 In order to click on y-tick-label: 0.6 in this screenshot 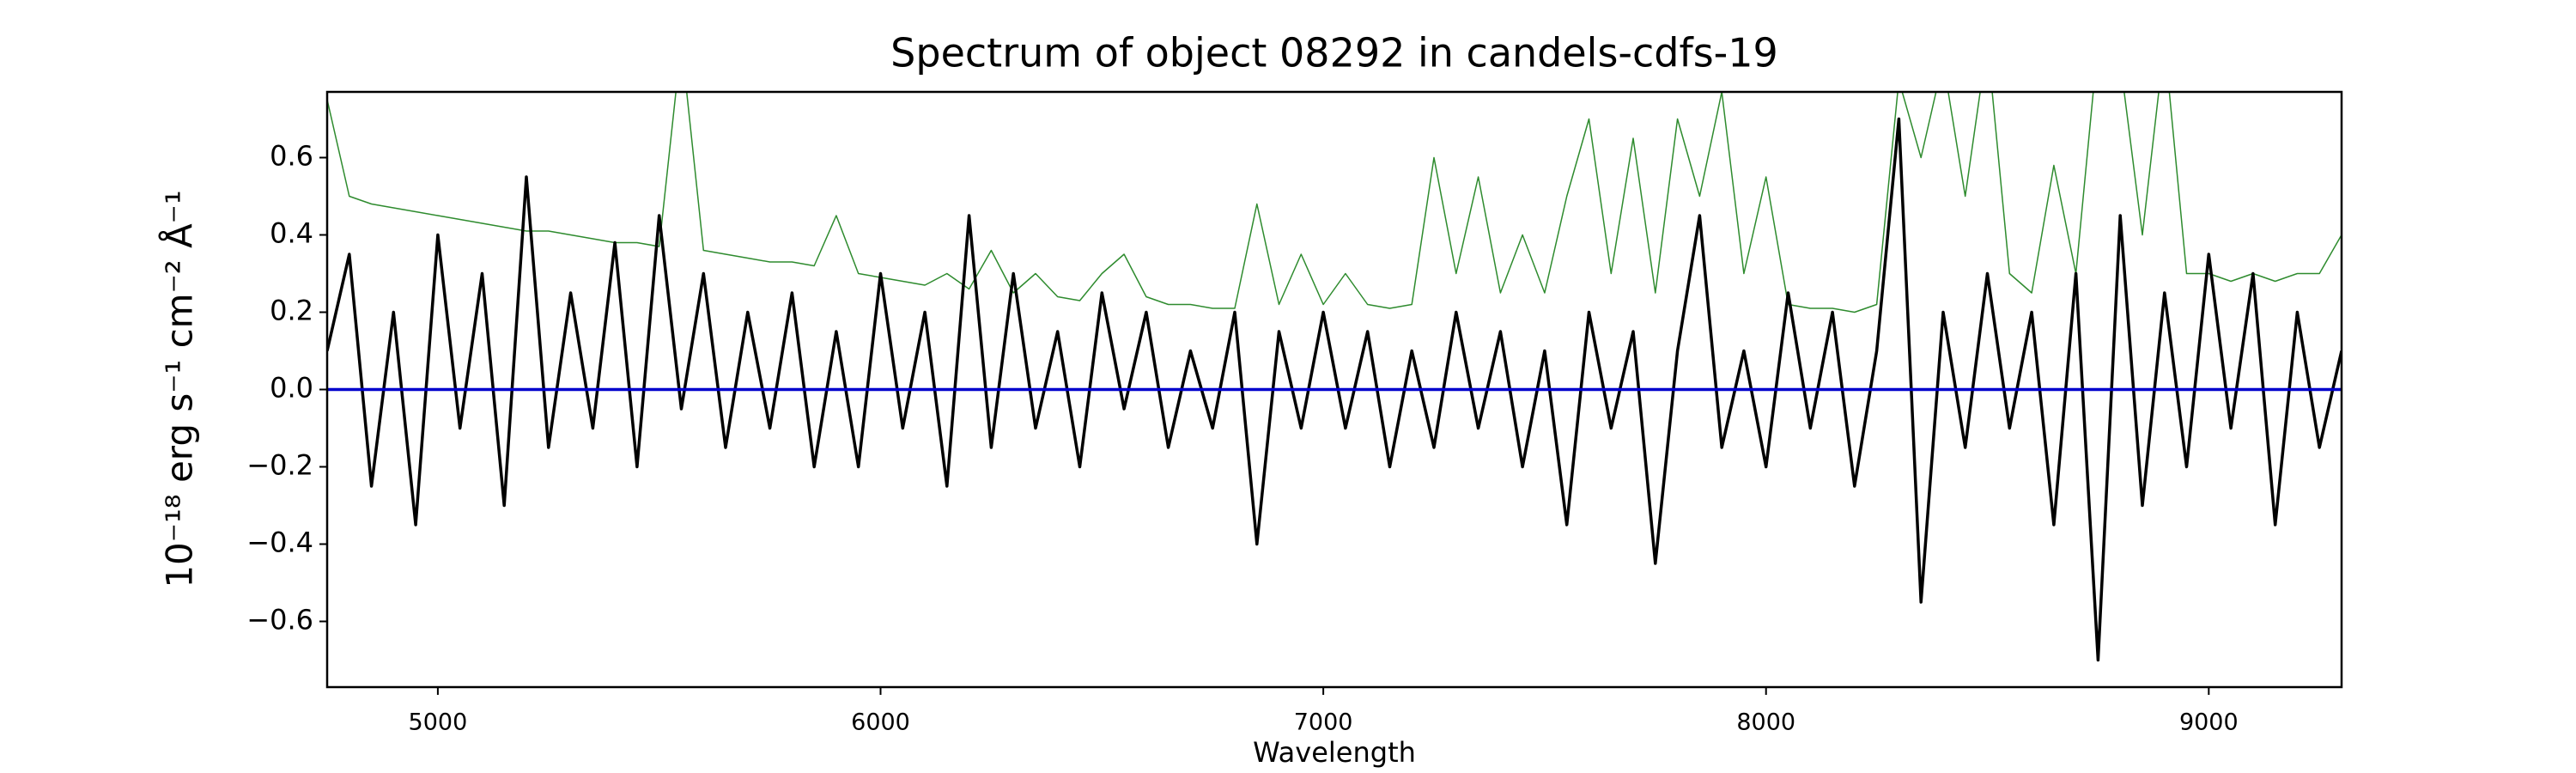, I will do `click(291, 156)`.